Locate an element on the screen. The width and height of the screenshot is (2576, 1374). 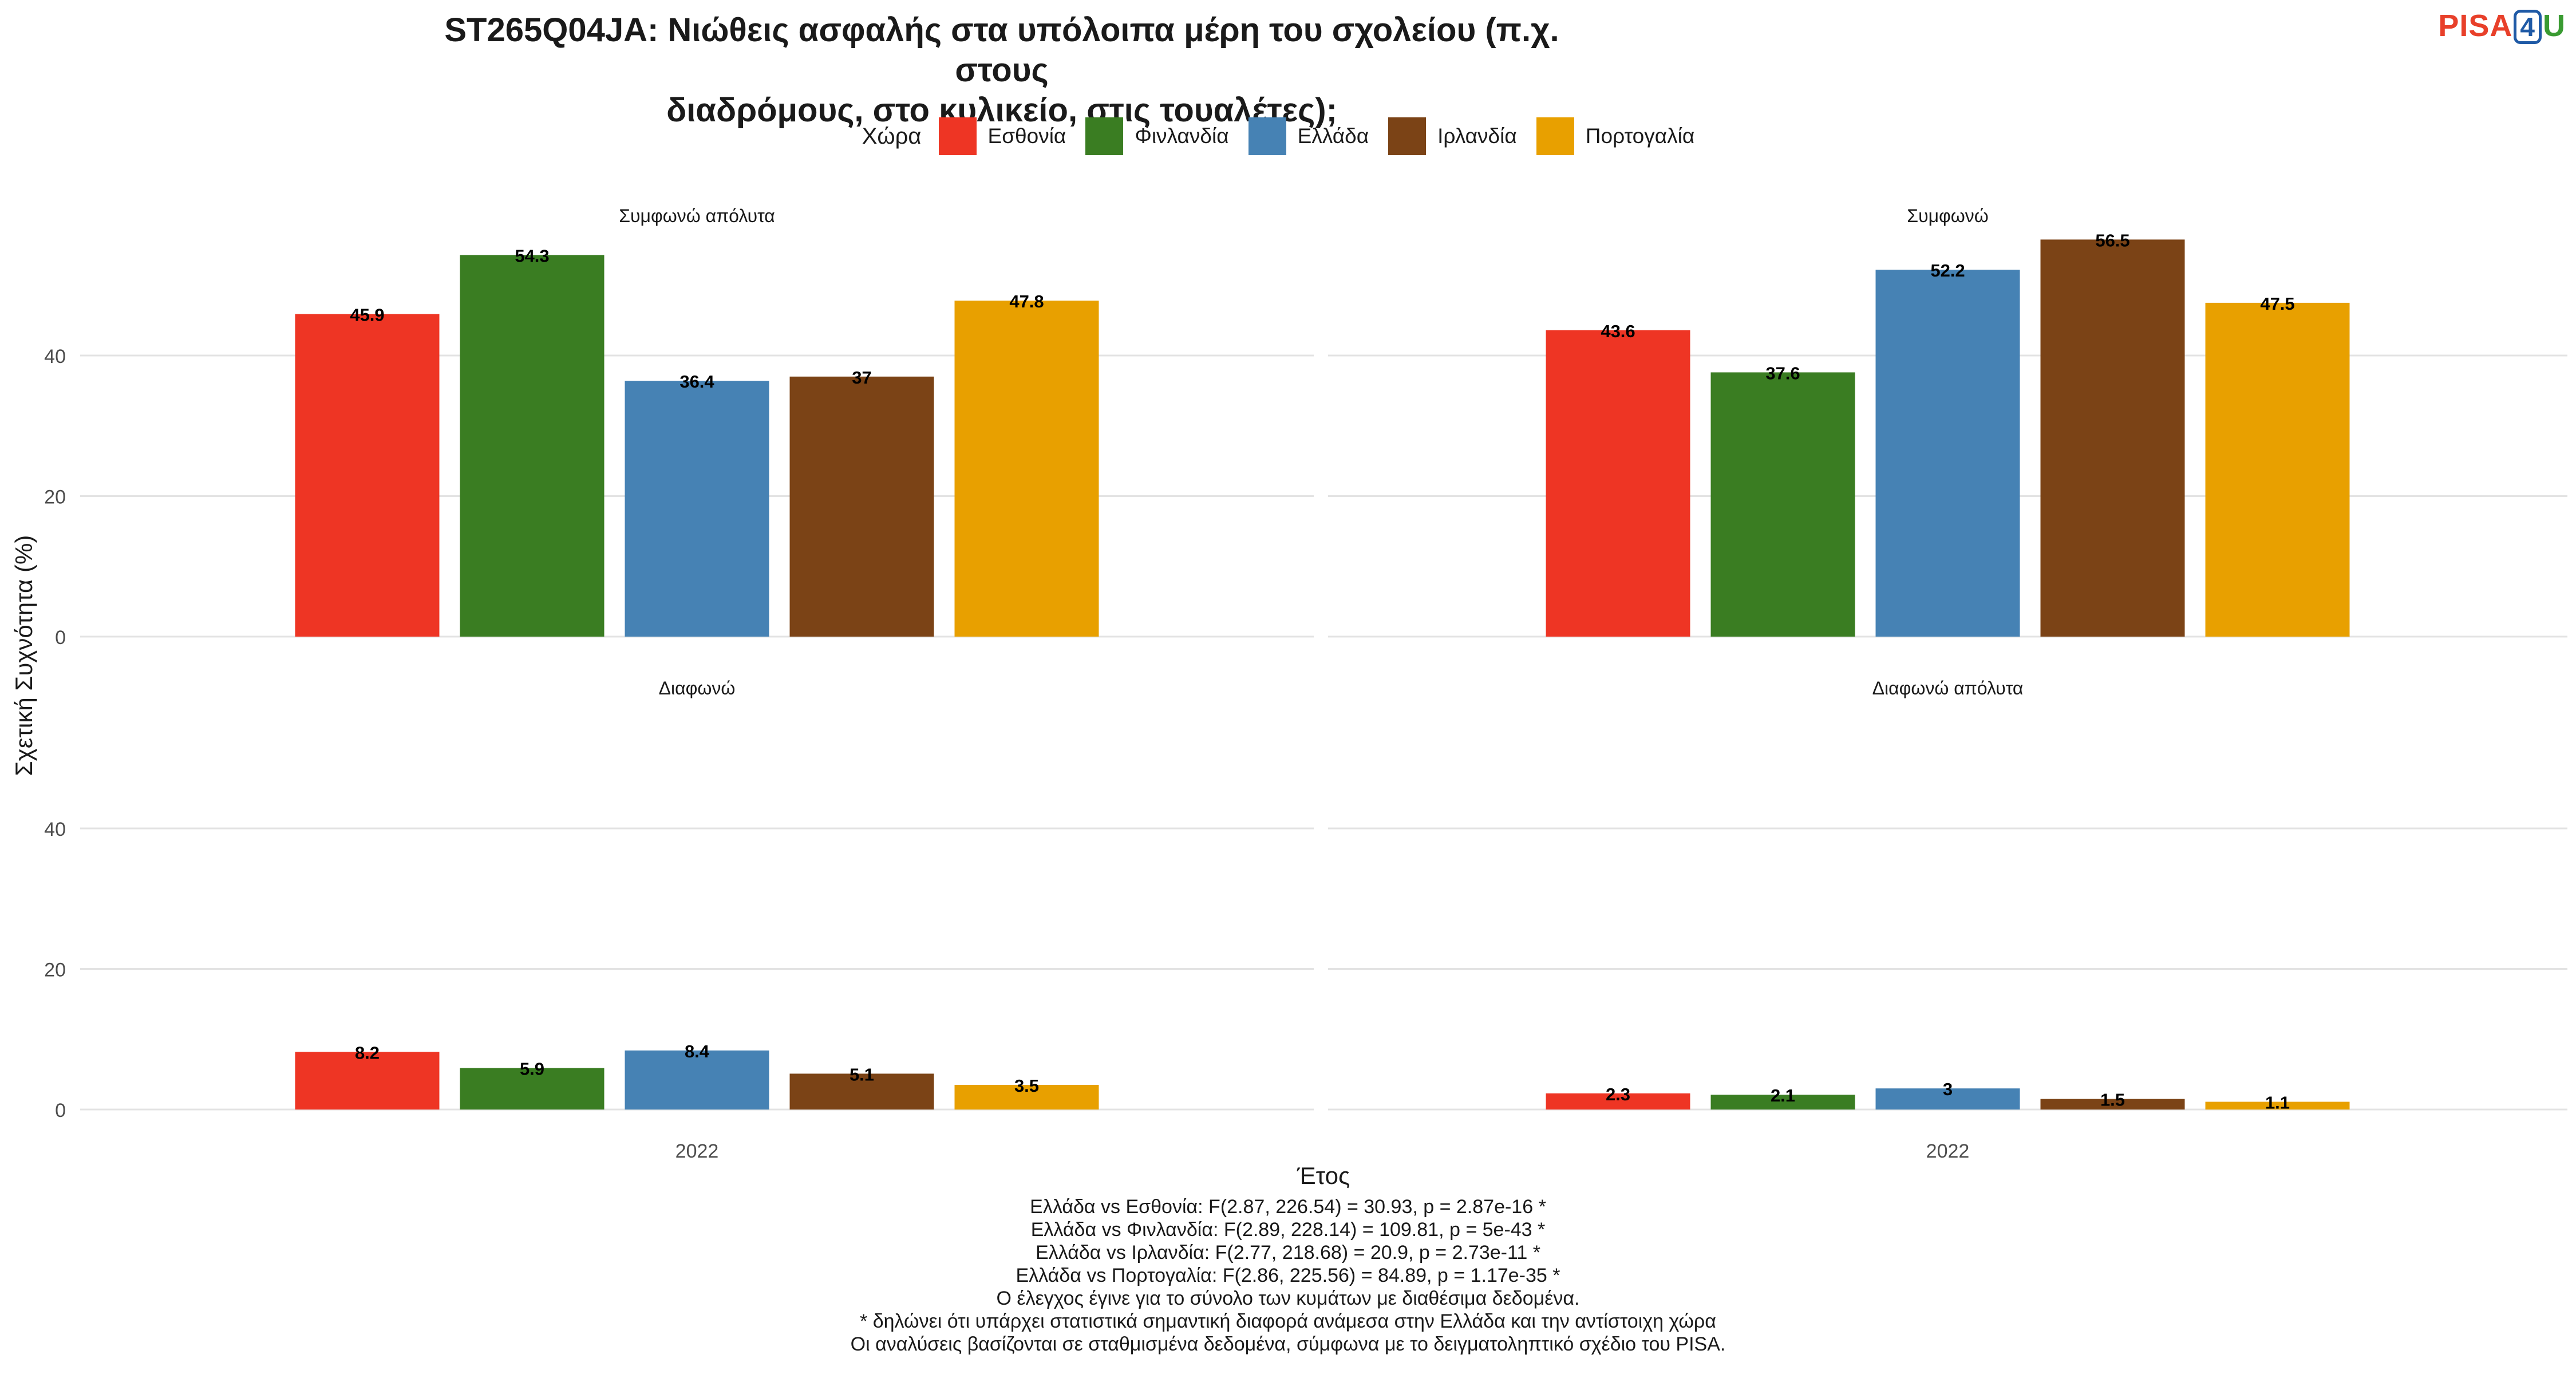
bar-agree-ireland is located at coordinates (2112, 438).